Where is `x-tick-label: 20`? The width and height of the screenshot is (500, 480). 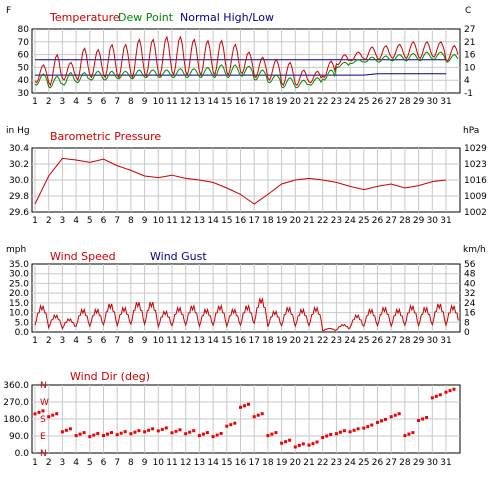 x-tick-label: 20 is located at coordinates (296, 463).